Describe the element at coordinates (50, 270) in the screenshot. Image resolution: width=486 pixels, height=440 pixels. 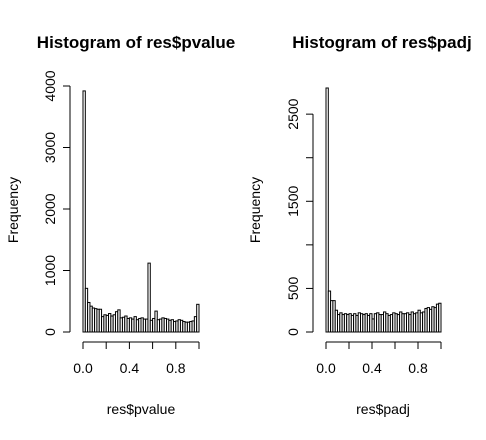
I see `y-tick-label: 1000` at that location.